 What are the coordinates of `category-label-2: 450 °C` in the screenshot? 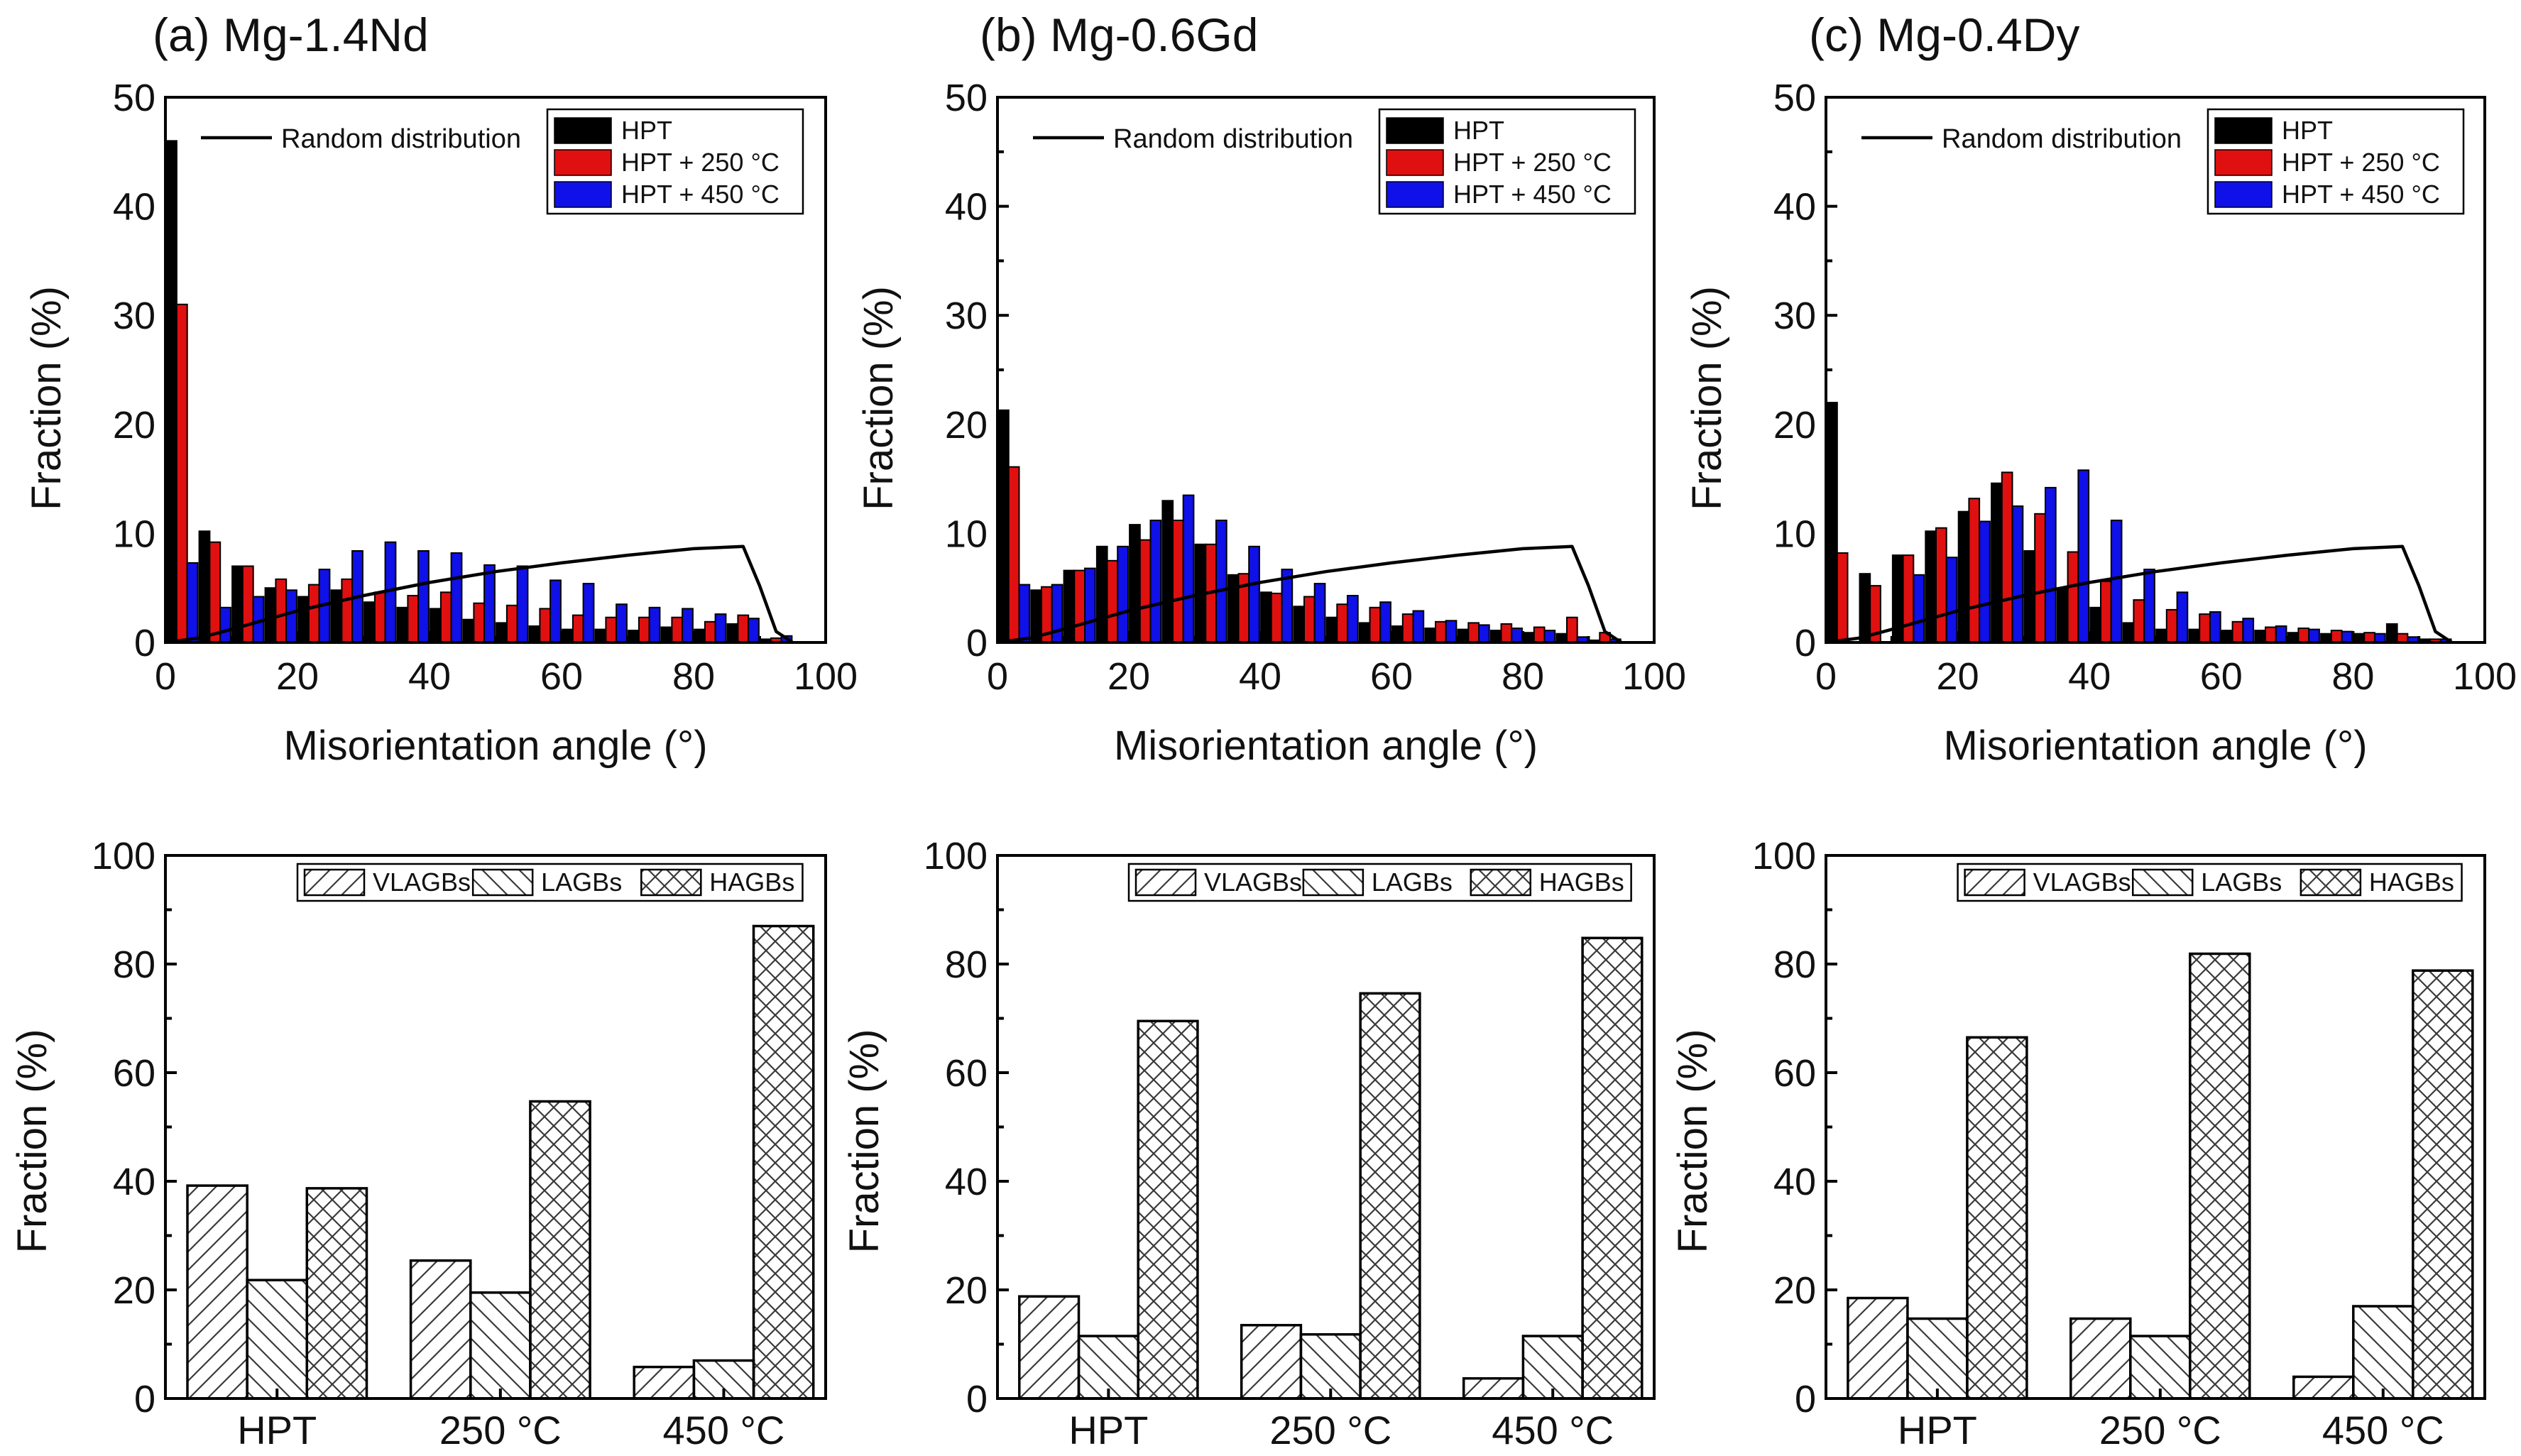 It's located at (724, 1430).